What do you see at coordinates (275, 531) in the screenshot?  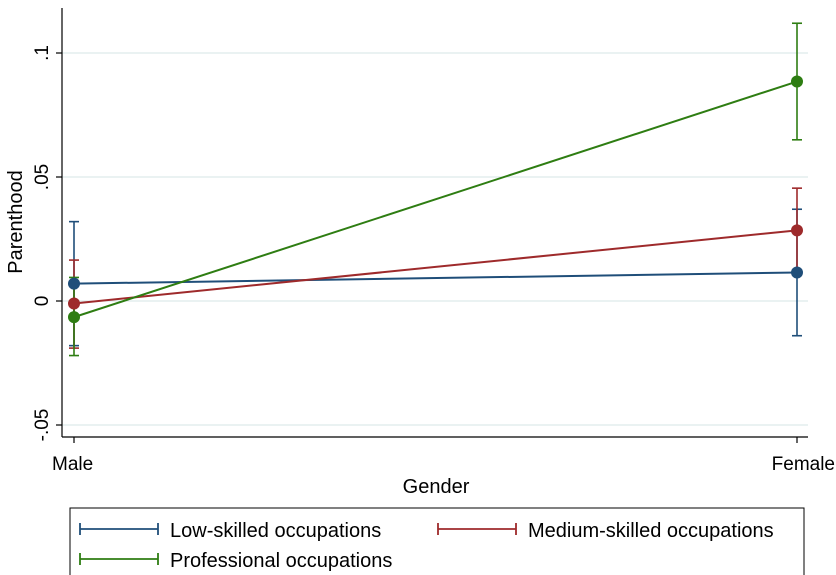 I see `legend-label: Low-skilled occupations` at bounding box center [275, 531].